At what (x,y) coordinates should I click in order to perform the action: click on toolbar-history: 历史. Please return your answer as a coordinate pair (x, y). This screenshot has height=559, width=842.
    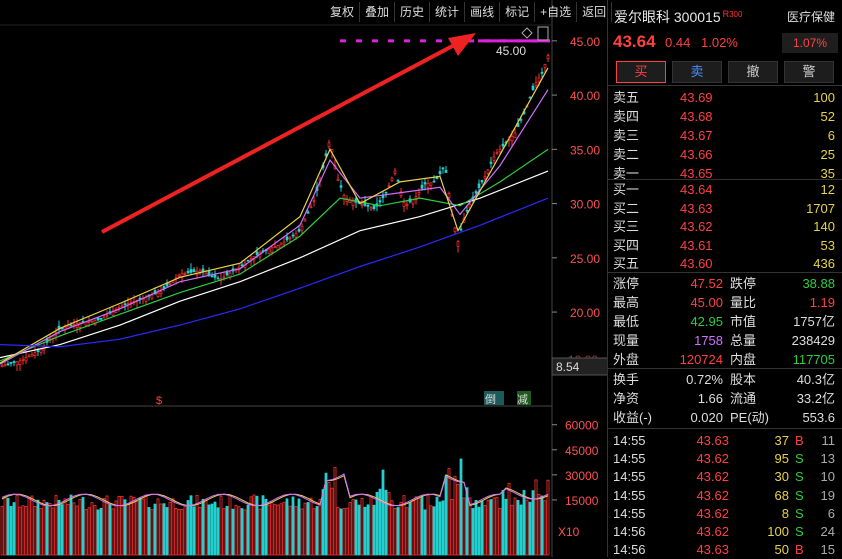
    Looking at the image, I should click on (413, 12).